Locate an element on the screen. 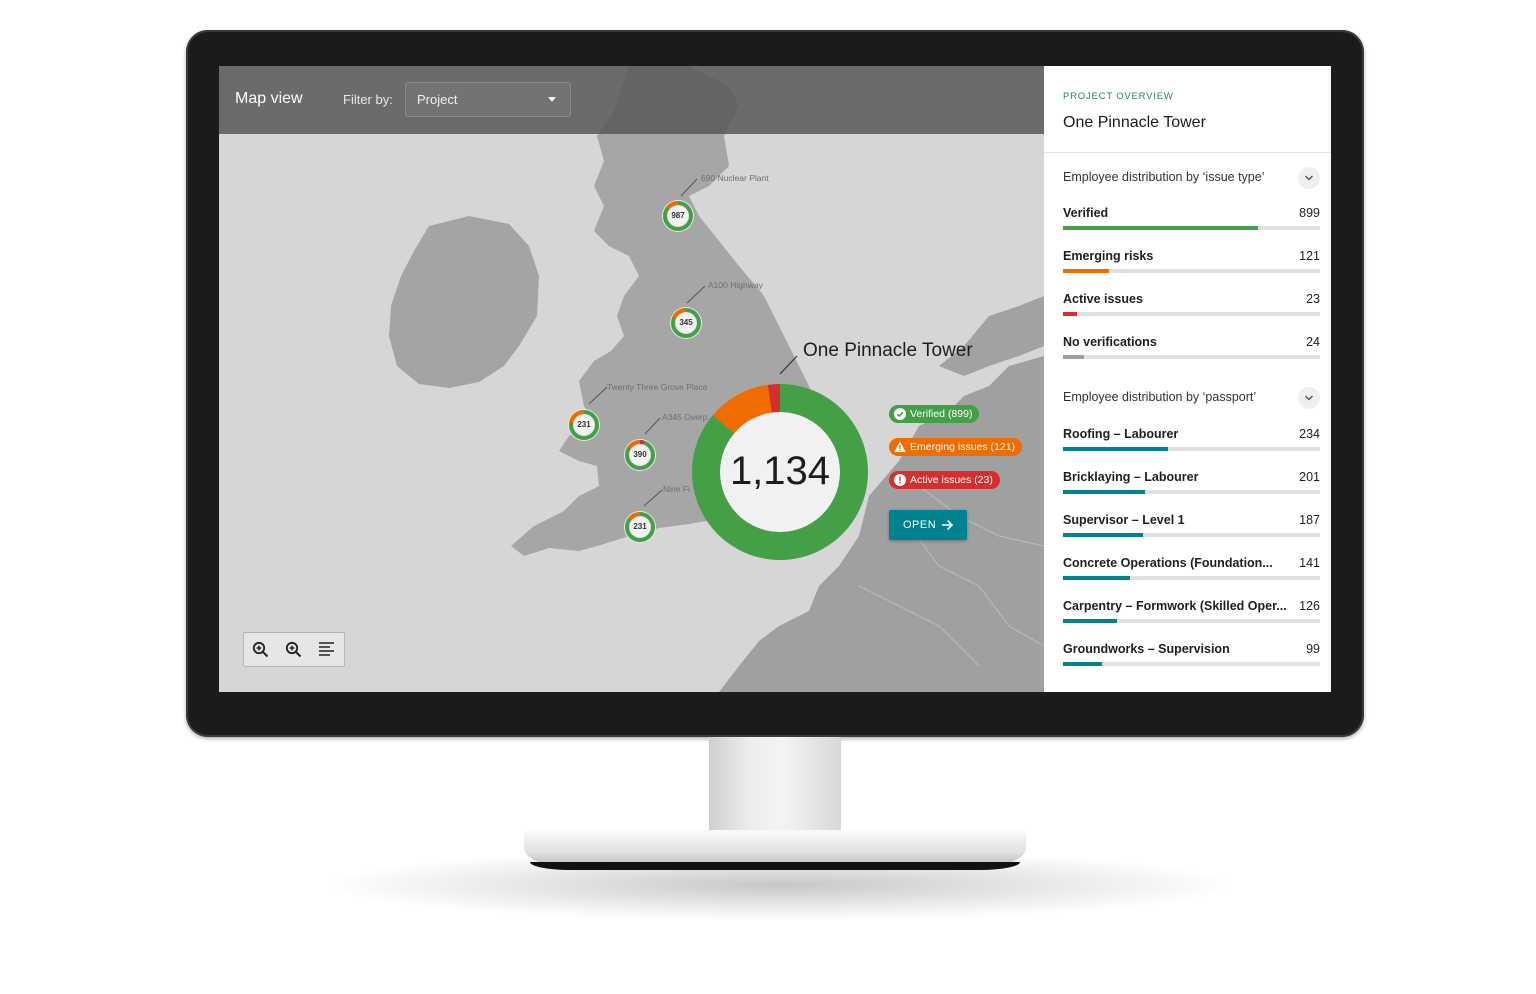 This screenshot has height=994, width=1536. monitor-stand-base is located at coordinates (775, 848).